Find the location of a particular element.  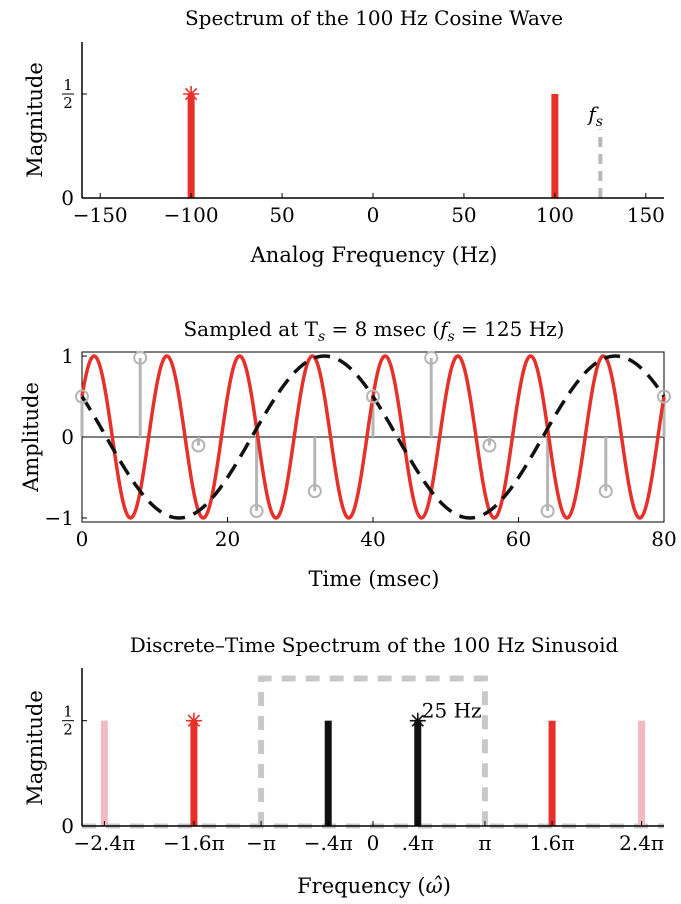

panel1-marker-stroke is located at coordinates (191, 94).